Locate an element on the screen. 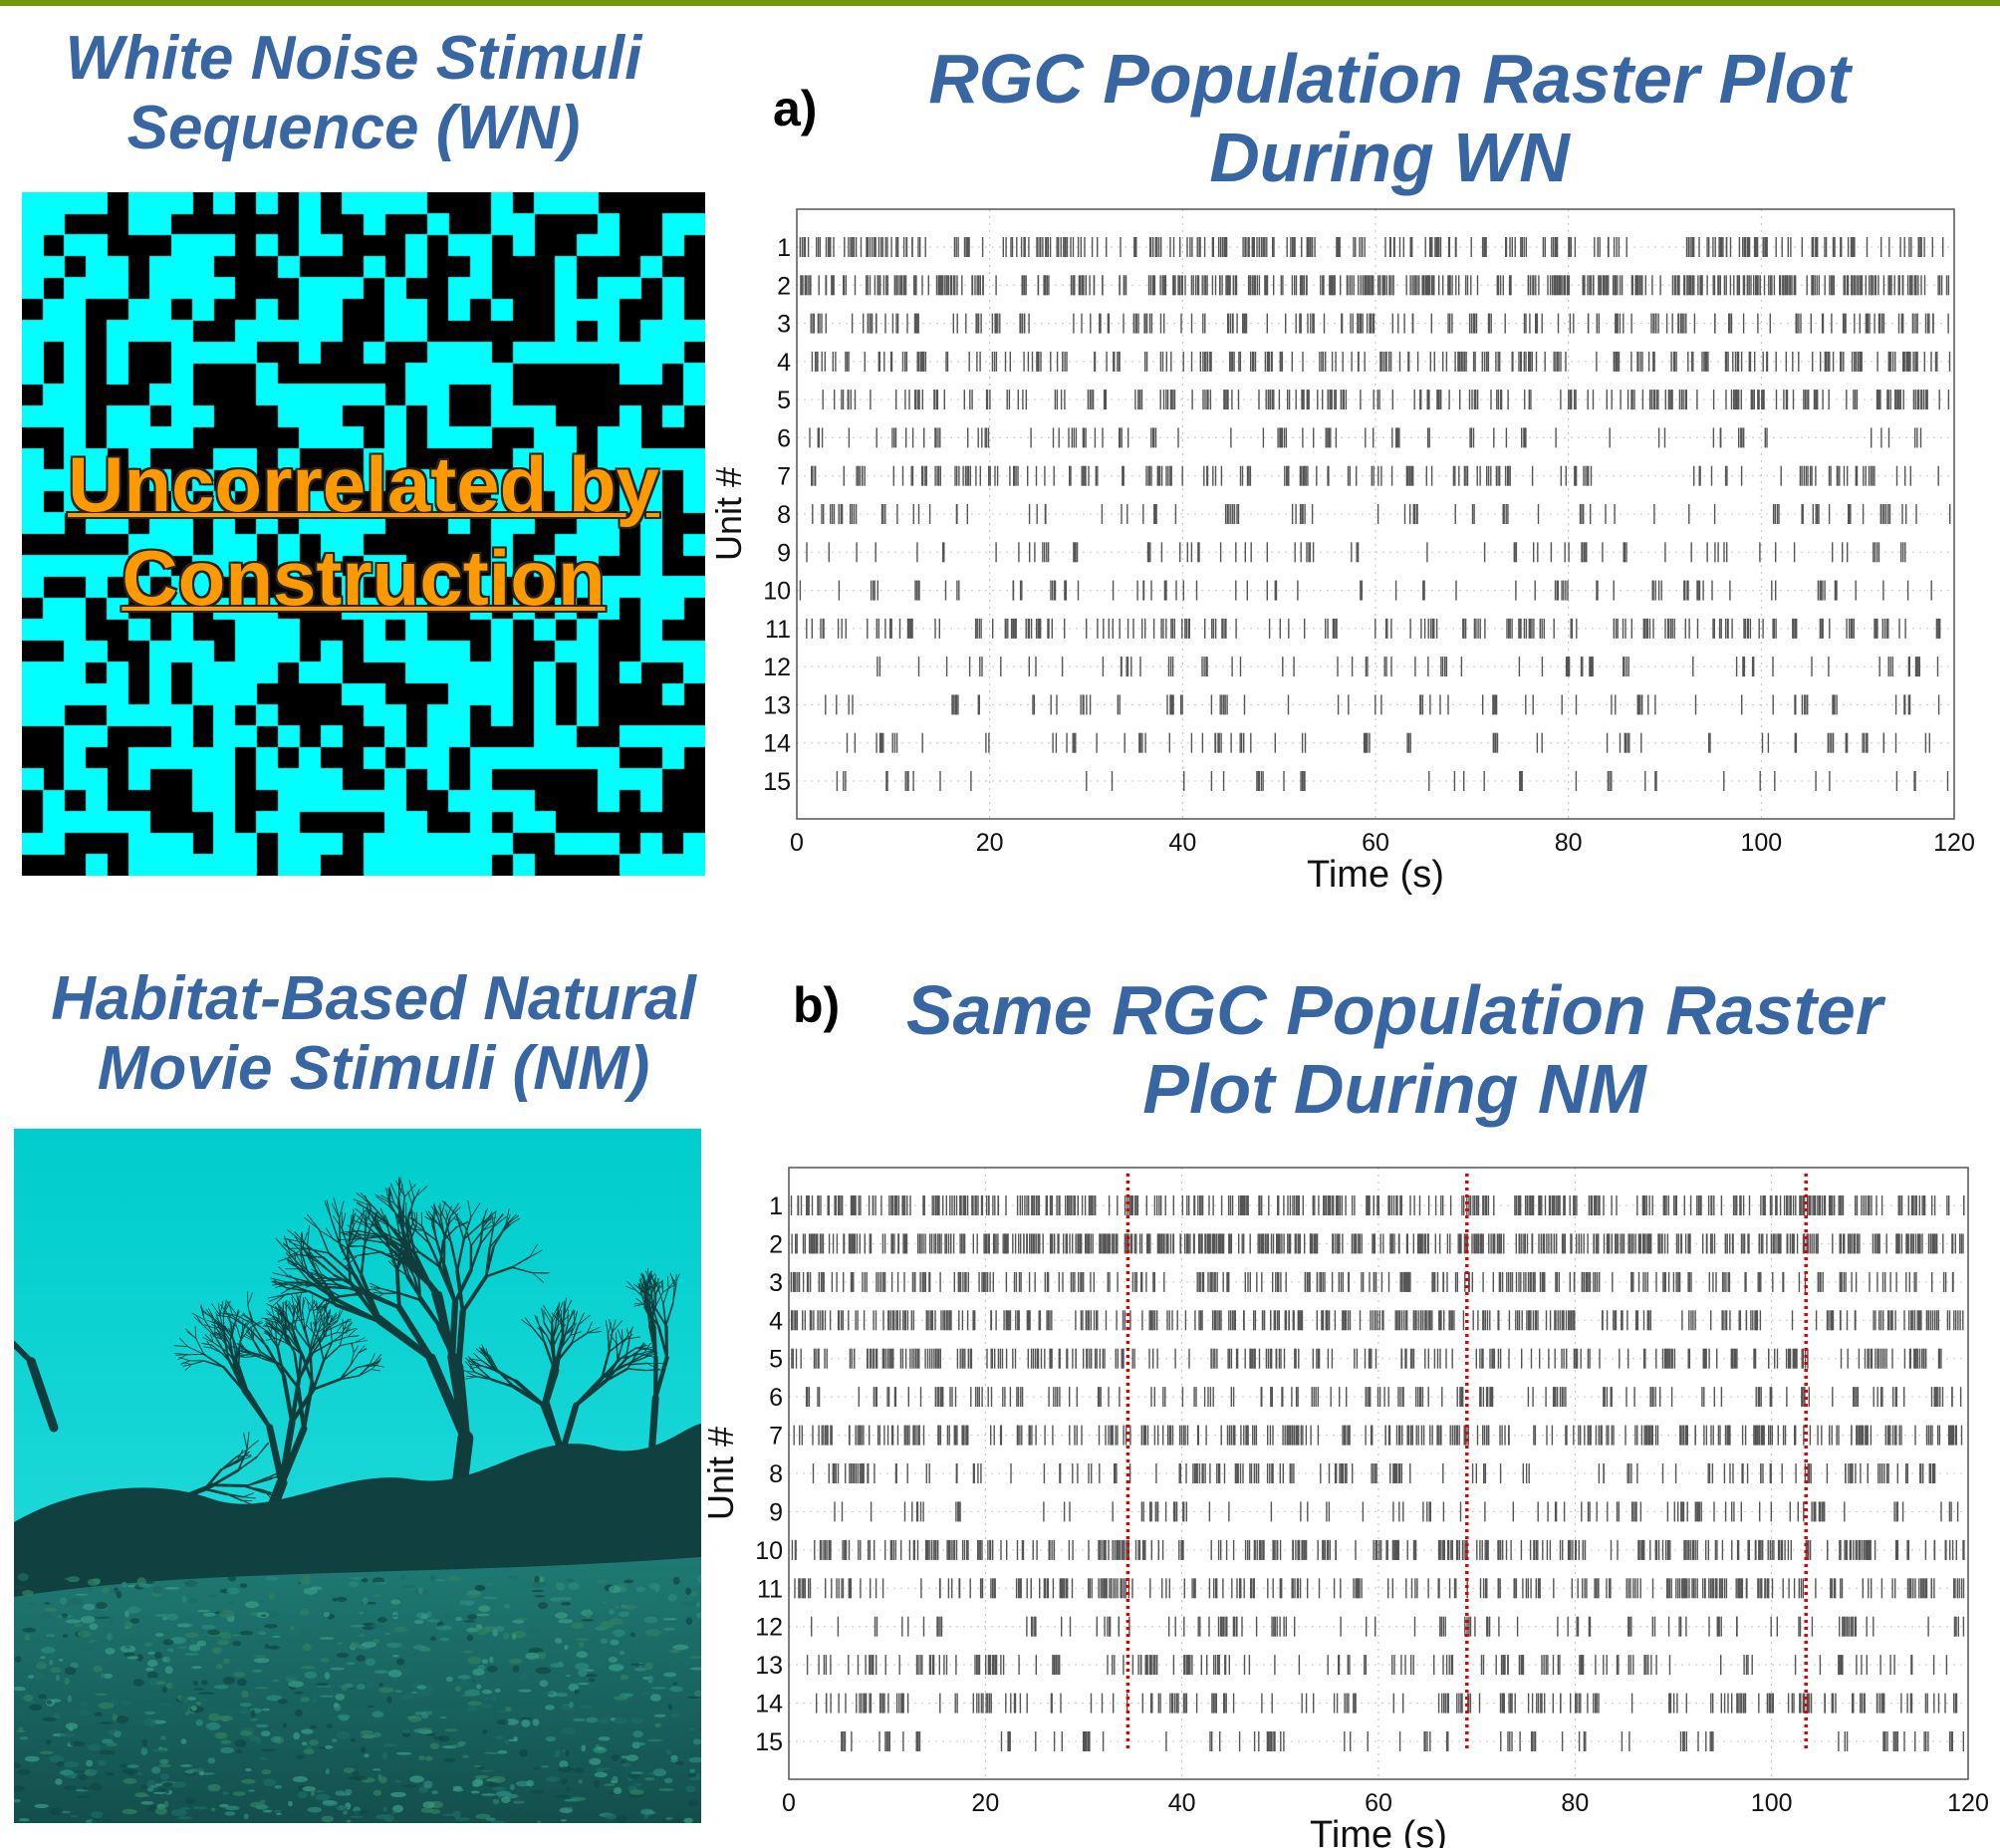 This screenshot has height=1848, width=2000. raster-a-x-tick-label: 60 is located at coordinates (1375, 843).